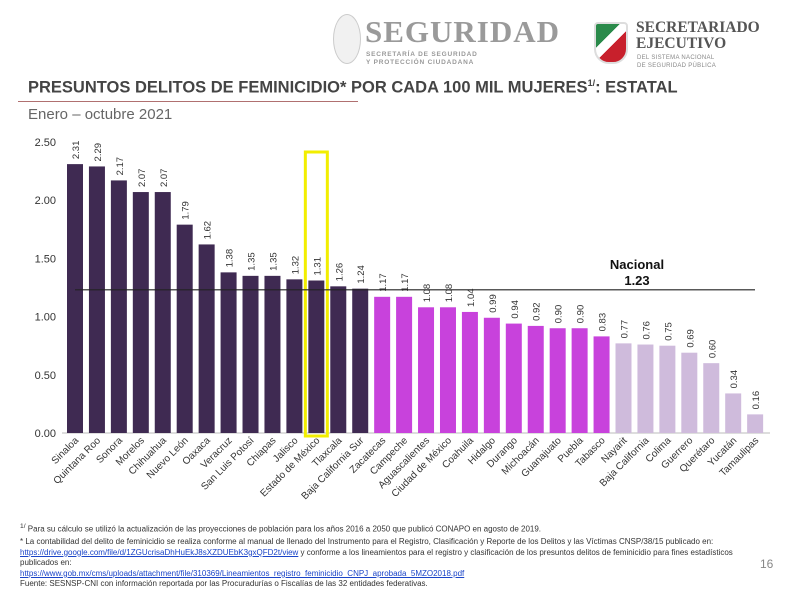 The width and height of the screenshot is (795, 591). I want to click on bar-chihuahua, so click(162, 312).